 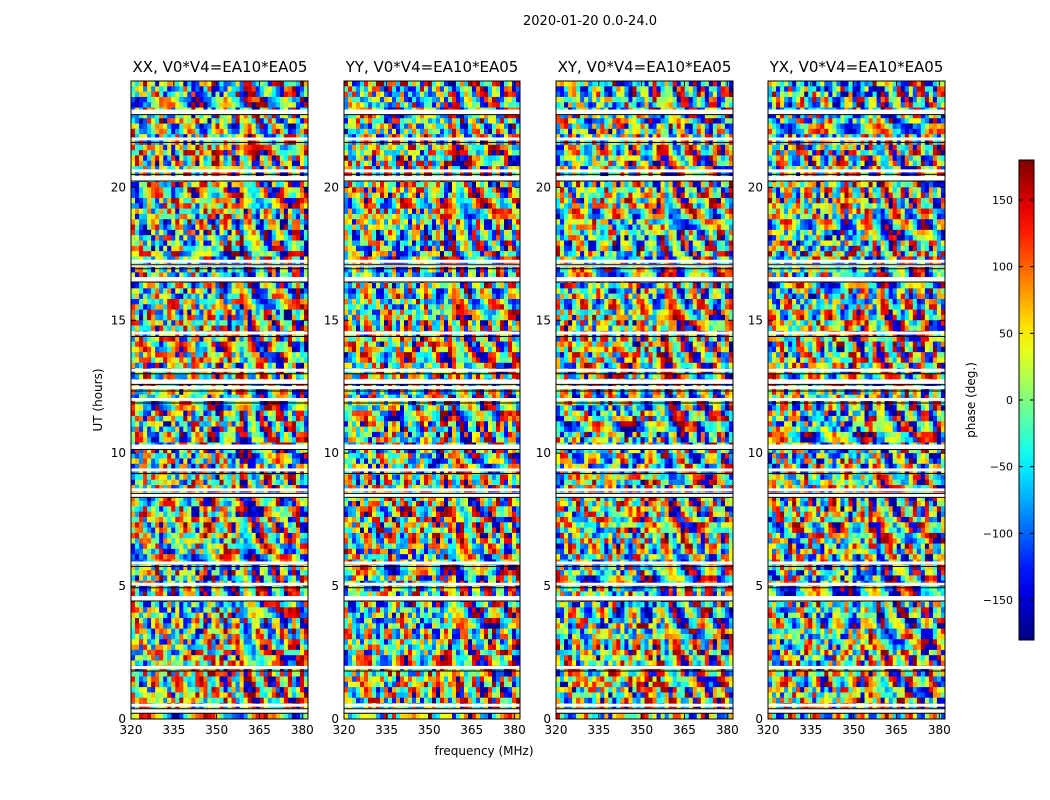 I want to click on colorbar-tick-label: 0, so click(x=1009, y=400).